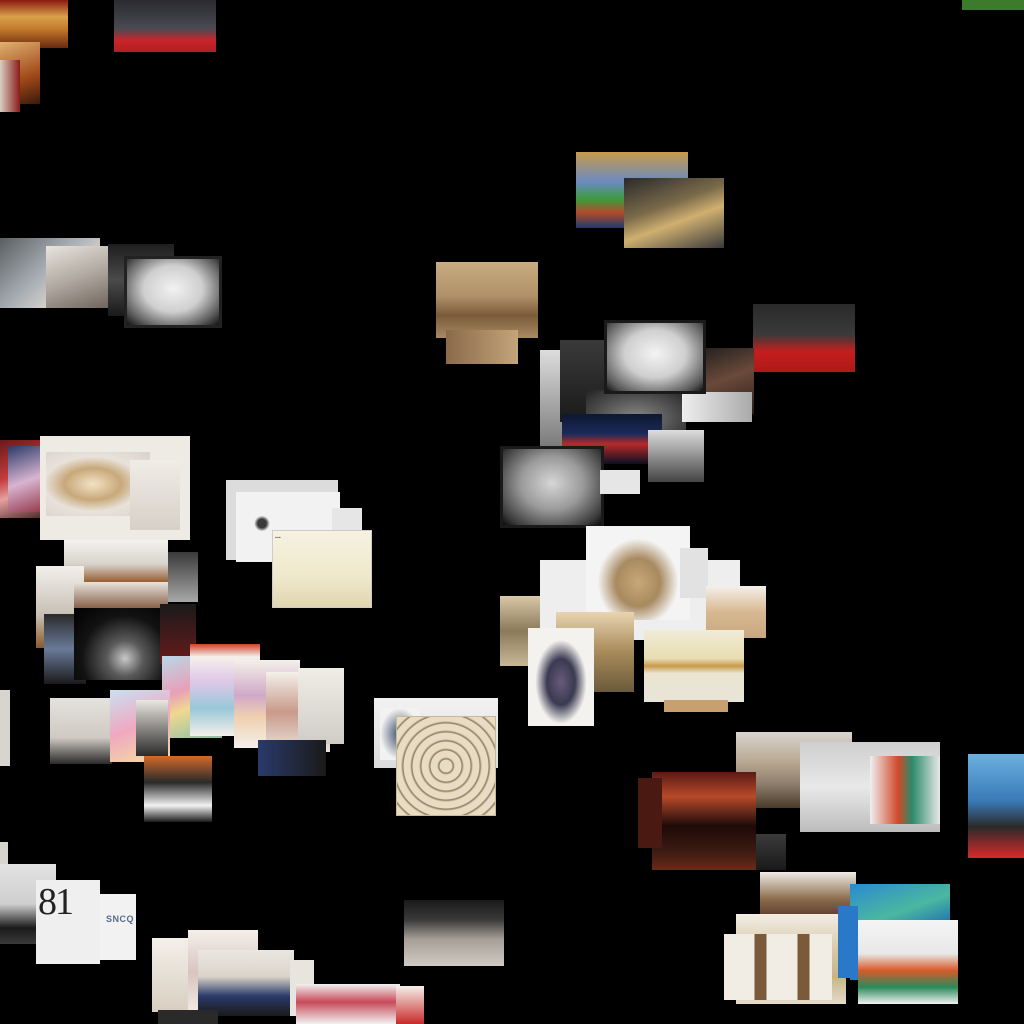 The width and height of the screenshot is (1024, 1024). Describe the element at coordinates (120, 919) in the screenshot. I see `banner-text: SNCQ` at that location.